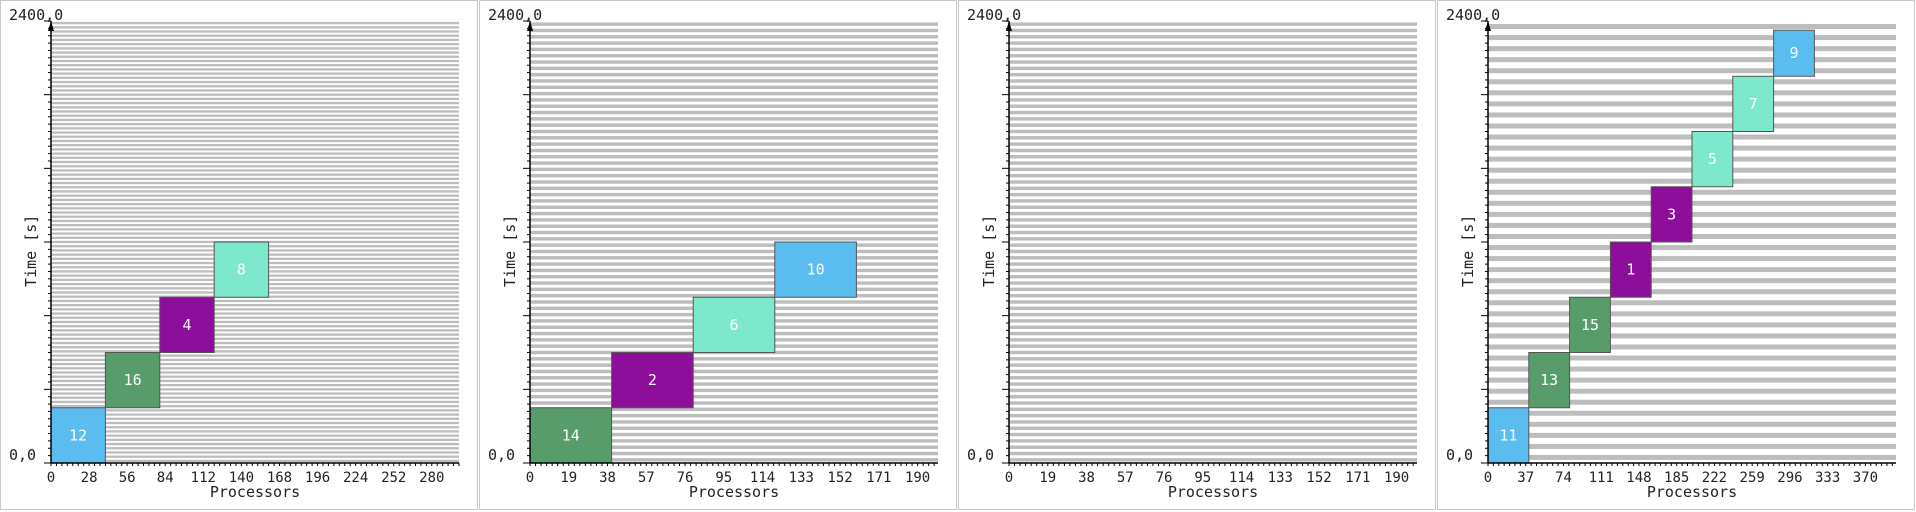  Describe the element at coordinates (127, 478) in the screenshot. I see `x-tick-label: 56` at that location.